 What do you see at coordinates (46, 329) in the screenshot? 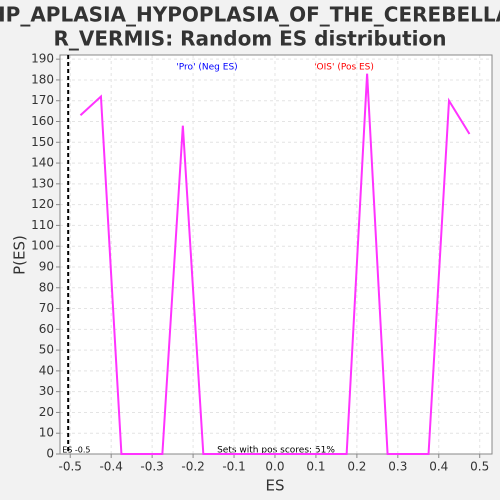
I see `y-tick-label: 60` at bounding box center [46, 329].